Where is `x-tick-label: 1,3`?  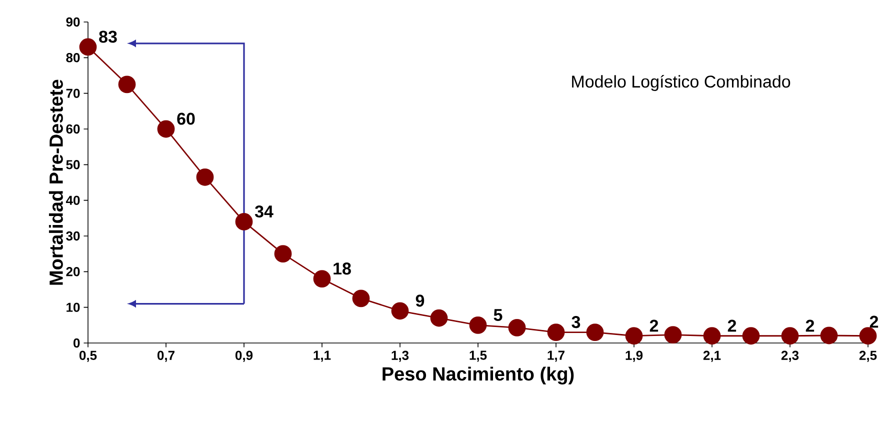
x-tick-label: 1,3 is located at coordinates (400, 356).